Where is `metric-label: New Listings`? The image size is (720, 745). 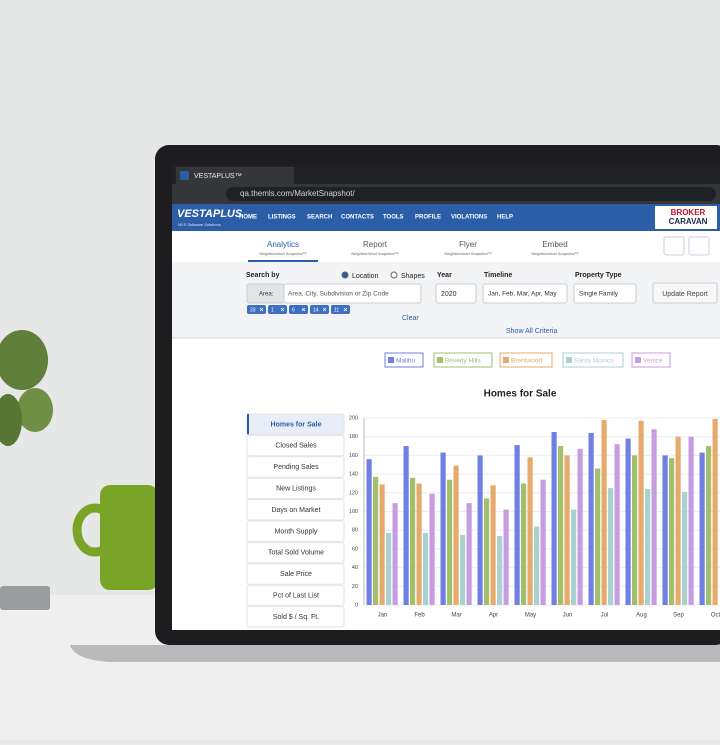 metric-label: New Listings is located at coordinates (296, 489).